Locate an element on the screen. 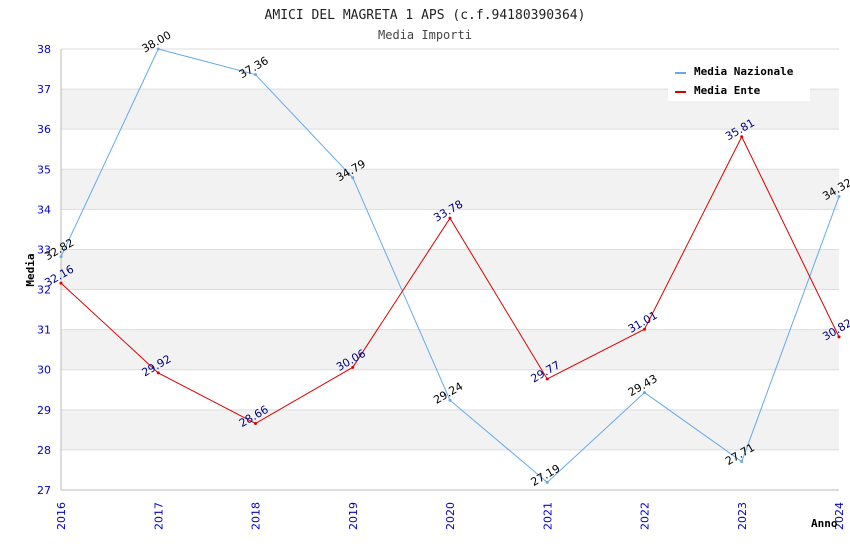 This screenshot has height=550, width=850. legend-box is located at coordinates (739, 80).